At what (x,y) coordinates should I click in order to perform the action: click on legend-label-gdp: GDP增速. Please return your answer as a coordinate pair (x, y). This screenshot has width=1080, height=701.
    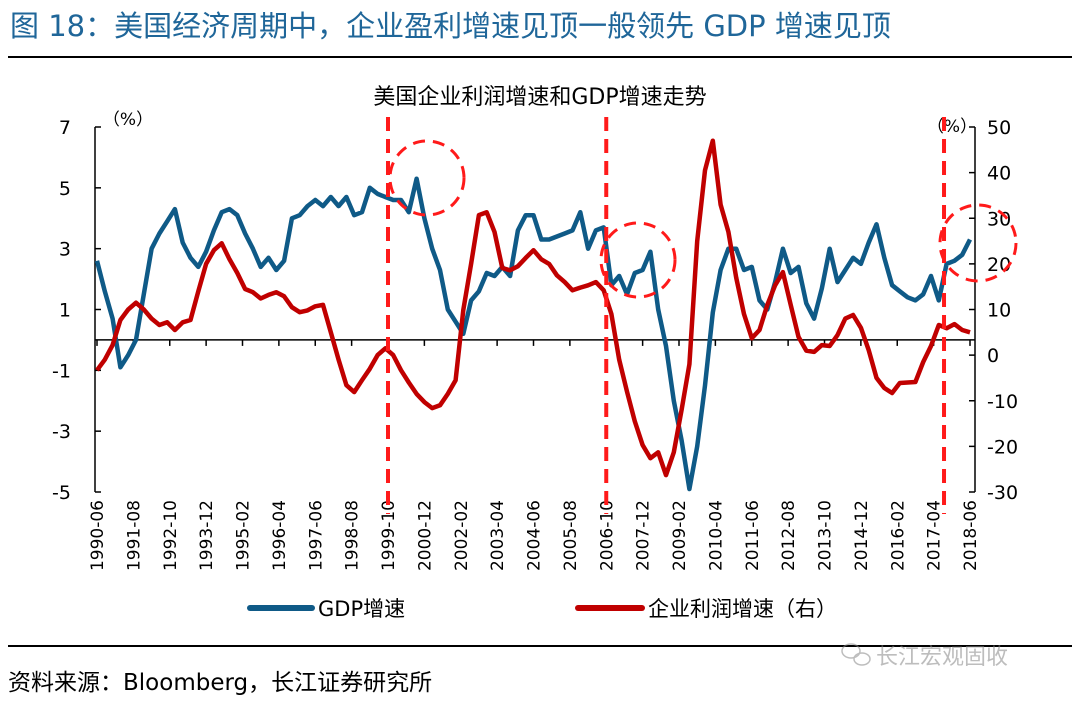
    Looking at the image, I should click on (361, 609).